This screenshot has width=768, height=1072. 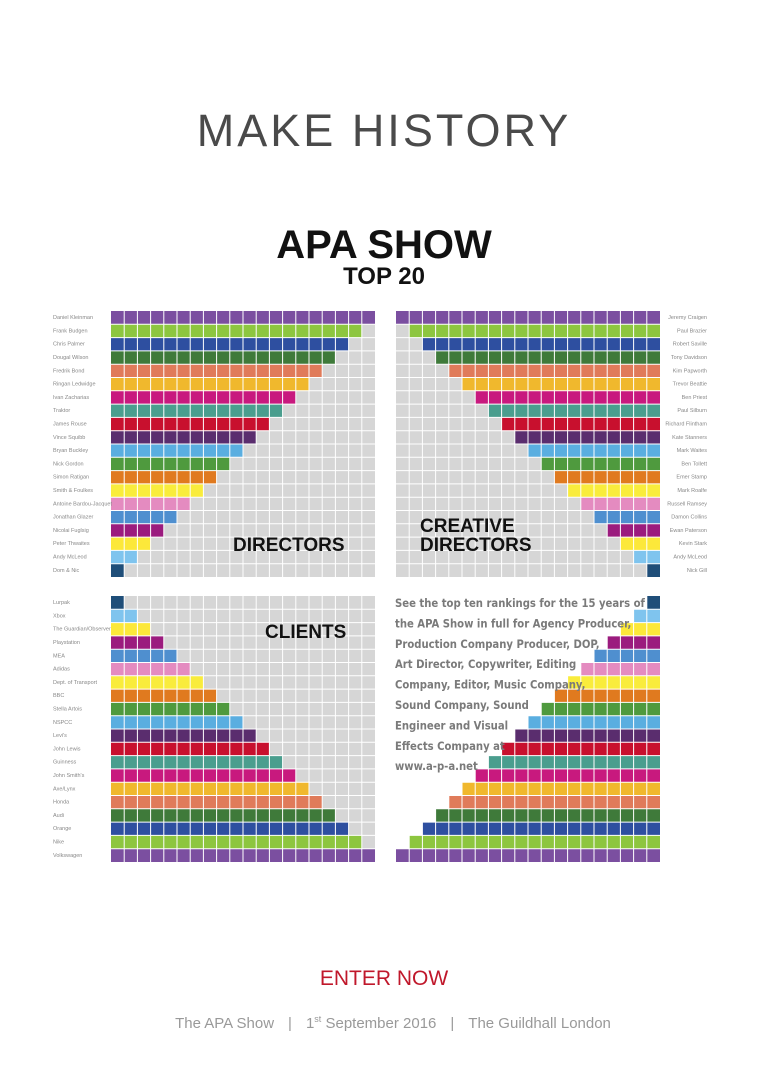 I want to click on name: Paul Brazier, so click(x=692, y=331).